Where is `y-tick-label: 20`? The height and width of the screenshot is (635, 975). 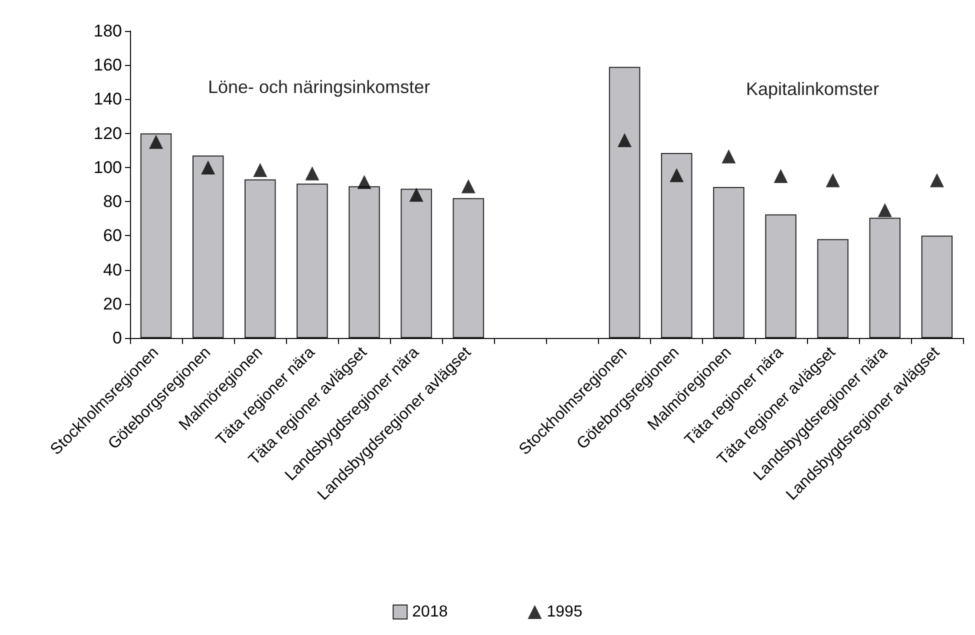
y-tick-label: 20 is located at coordinates (112, 304).